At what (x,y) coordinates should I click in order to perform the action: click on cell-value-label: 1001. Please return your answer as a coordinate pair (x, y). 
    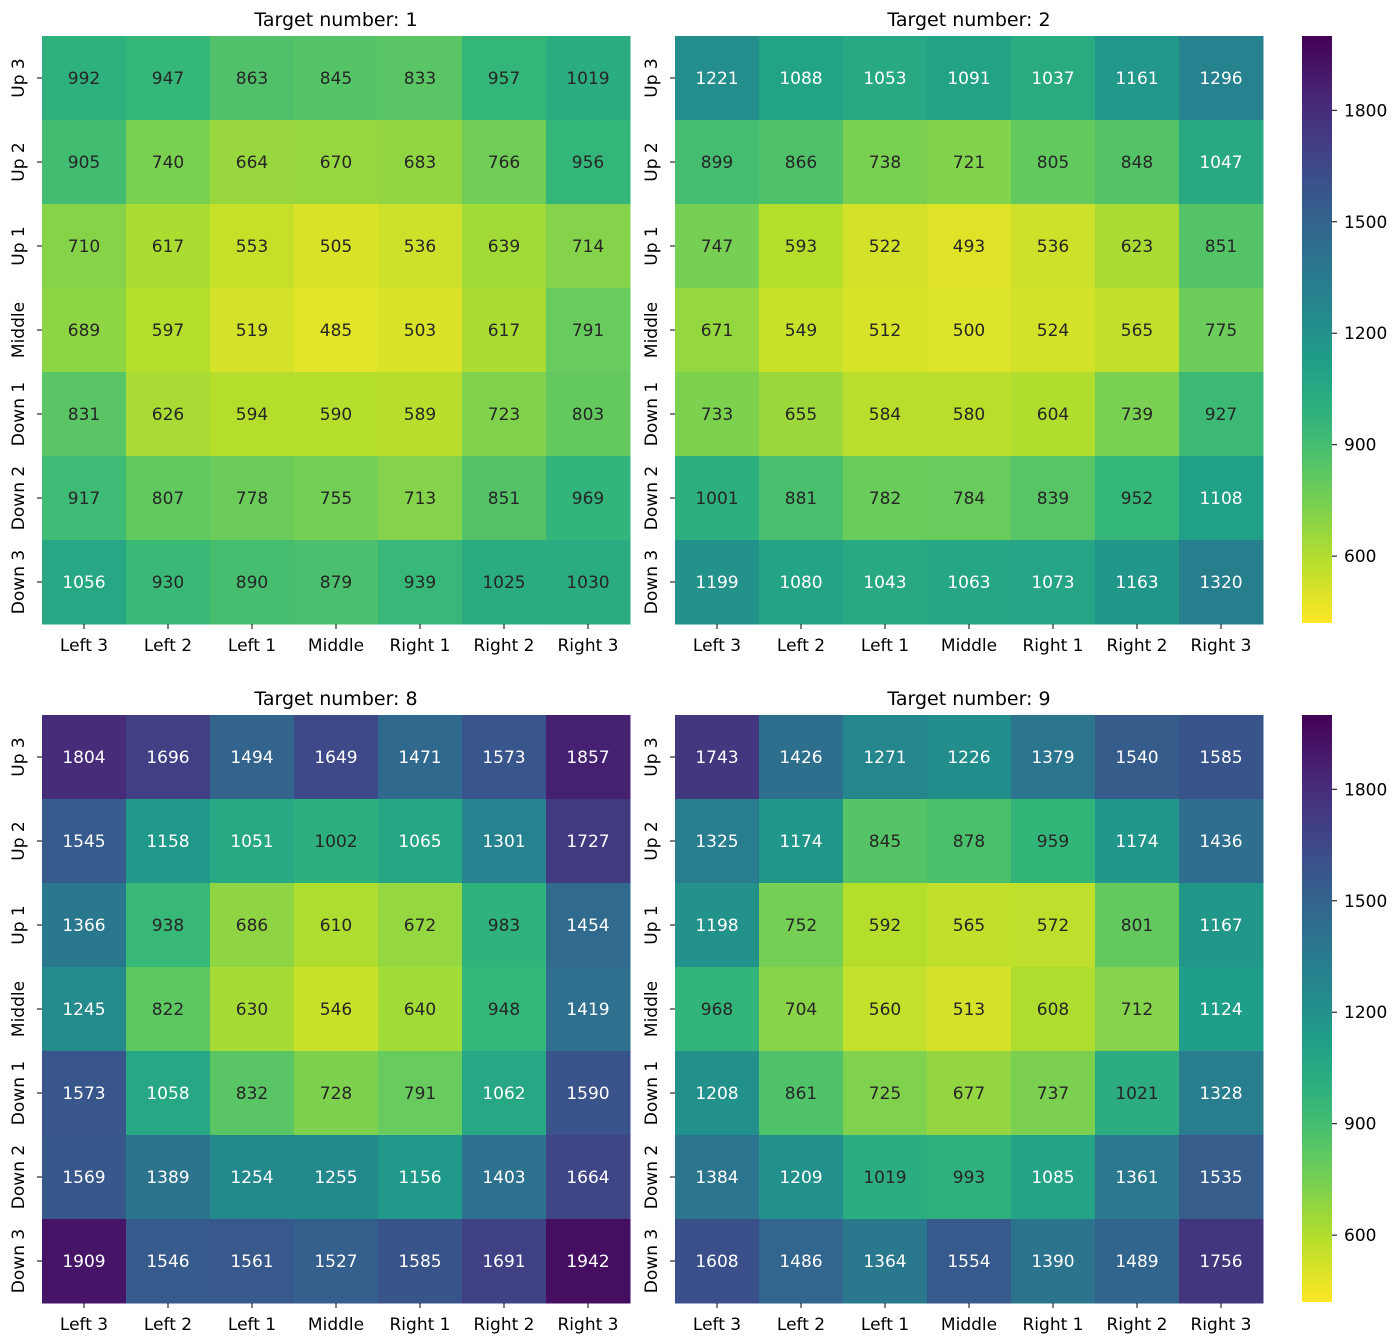
    Looking at the image, I should click on (716, 499).